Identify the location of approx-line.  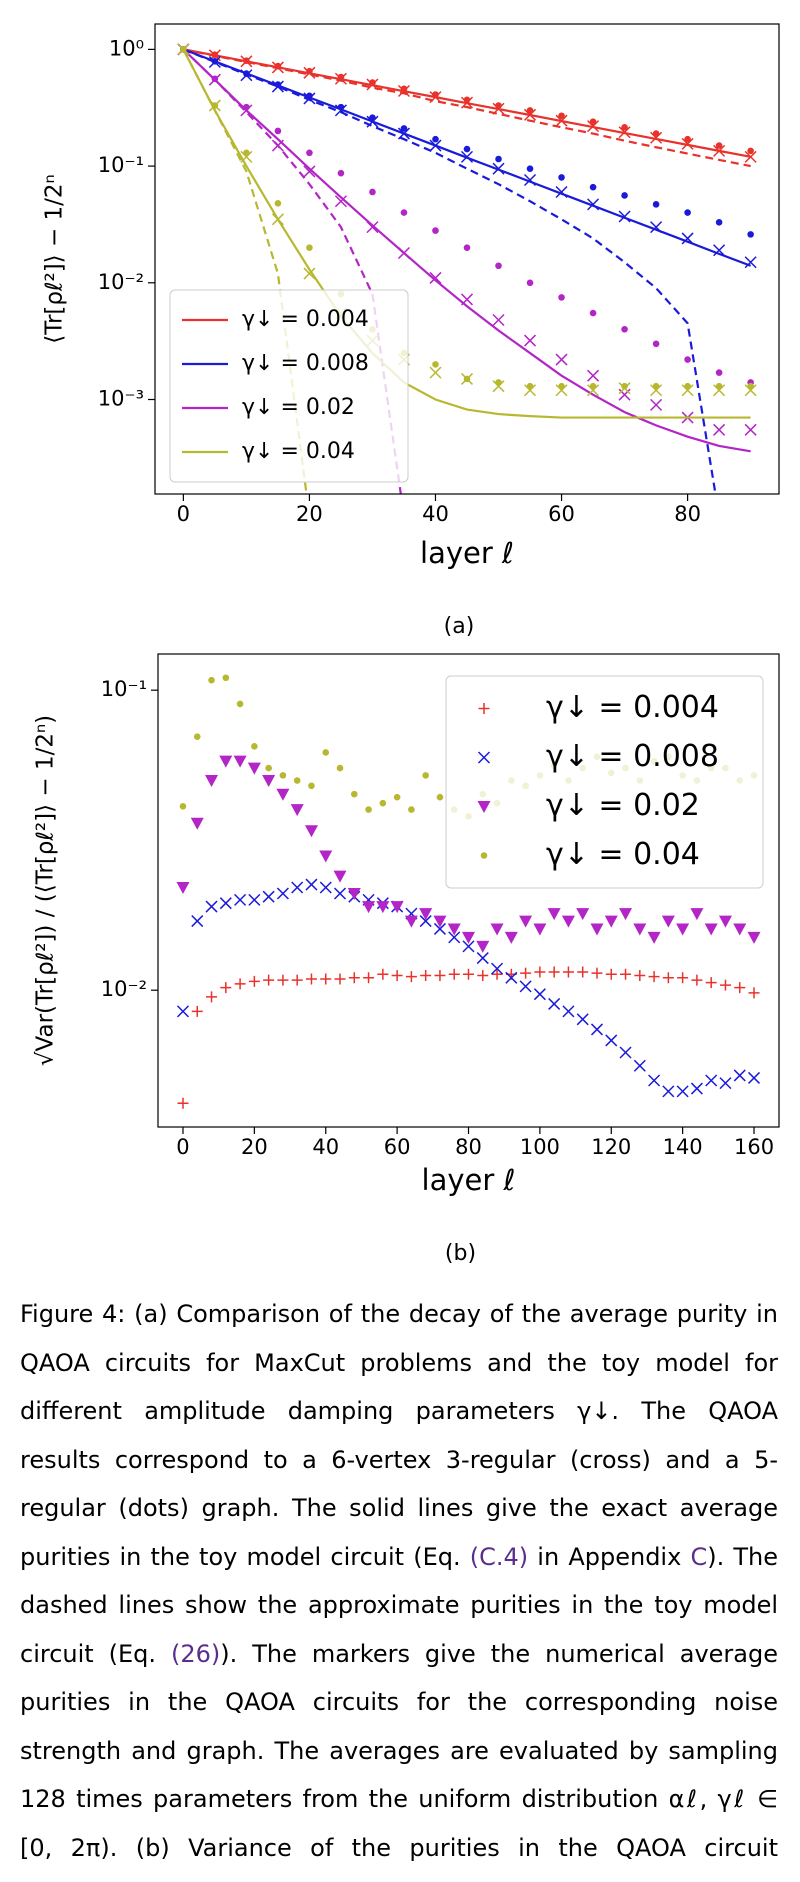
(292, 271).